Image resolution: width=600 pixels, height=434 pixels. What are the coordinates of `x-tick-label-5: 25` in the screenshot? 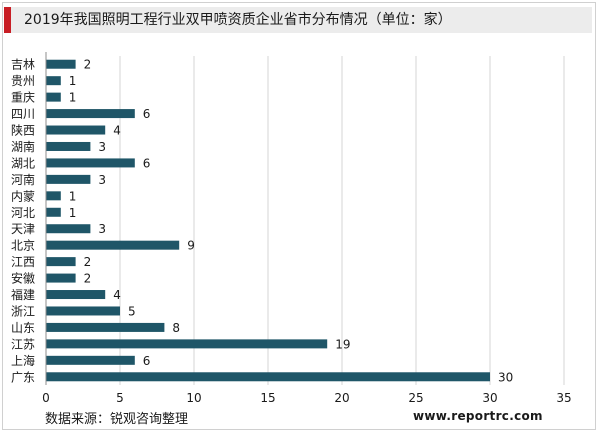 It's located at (415, 398).